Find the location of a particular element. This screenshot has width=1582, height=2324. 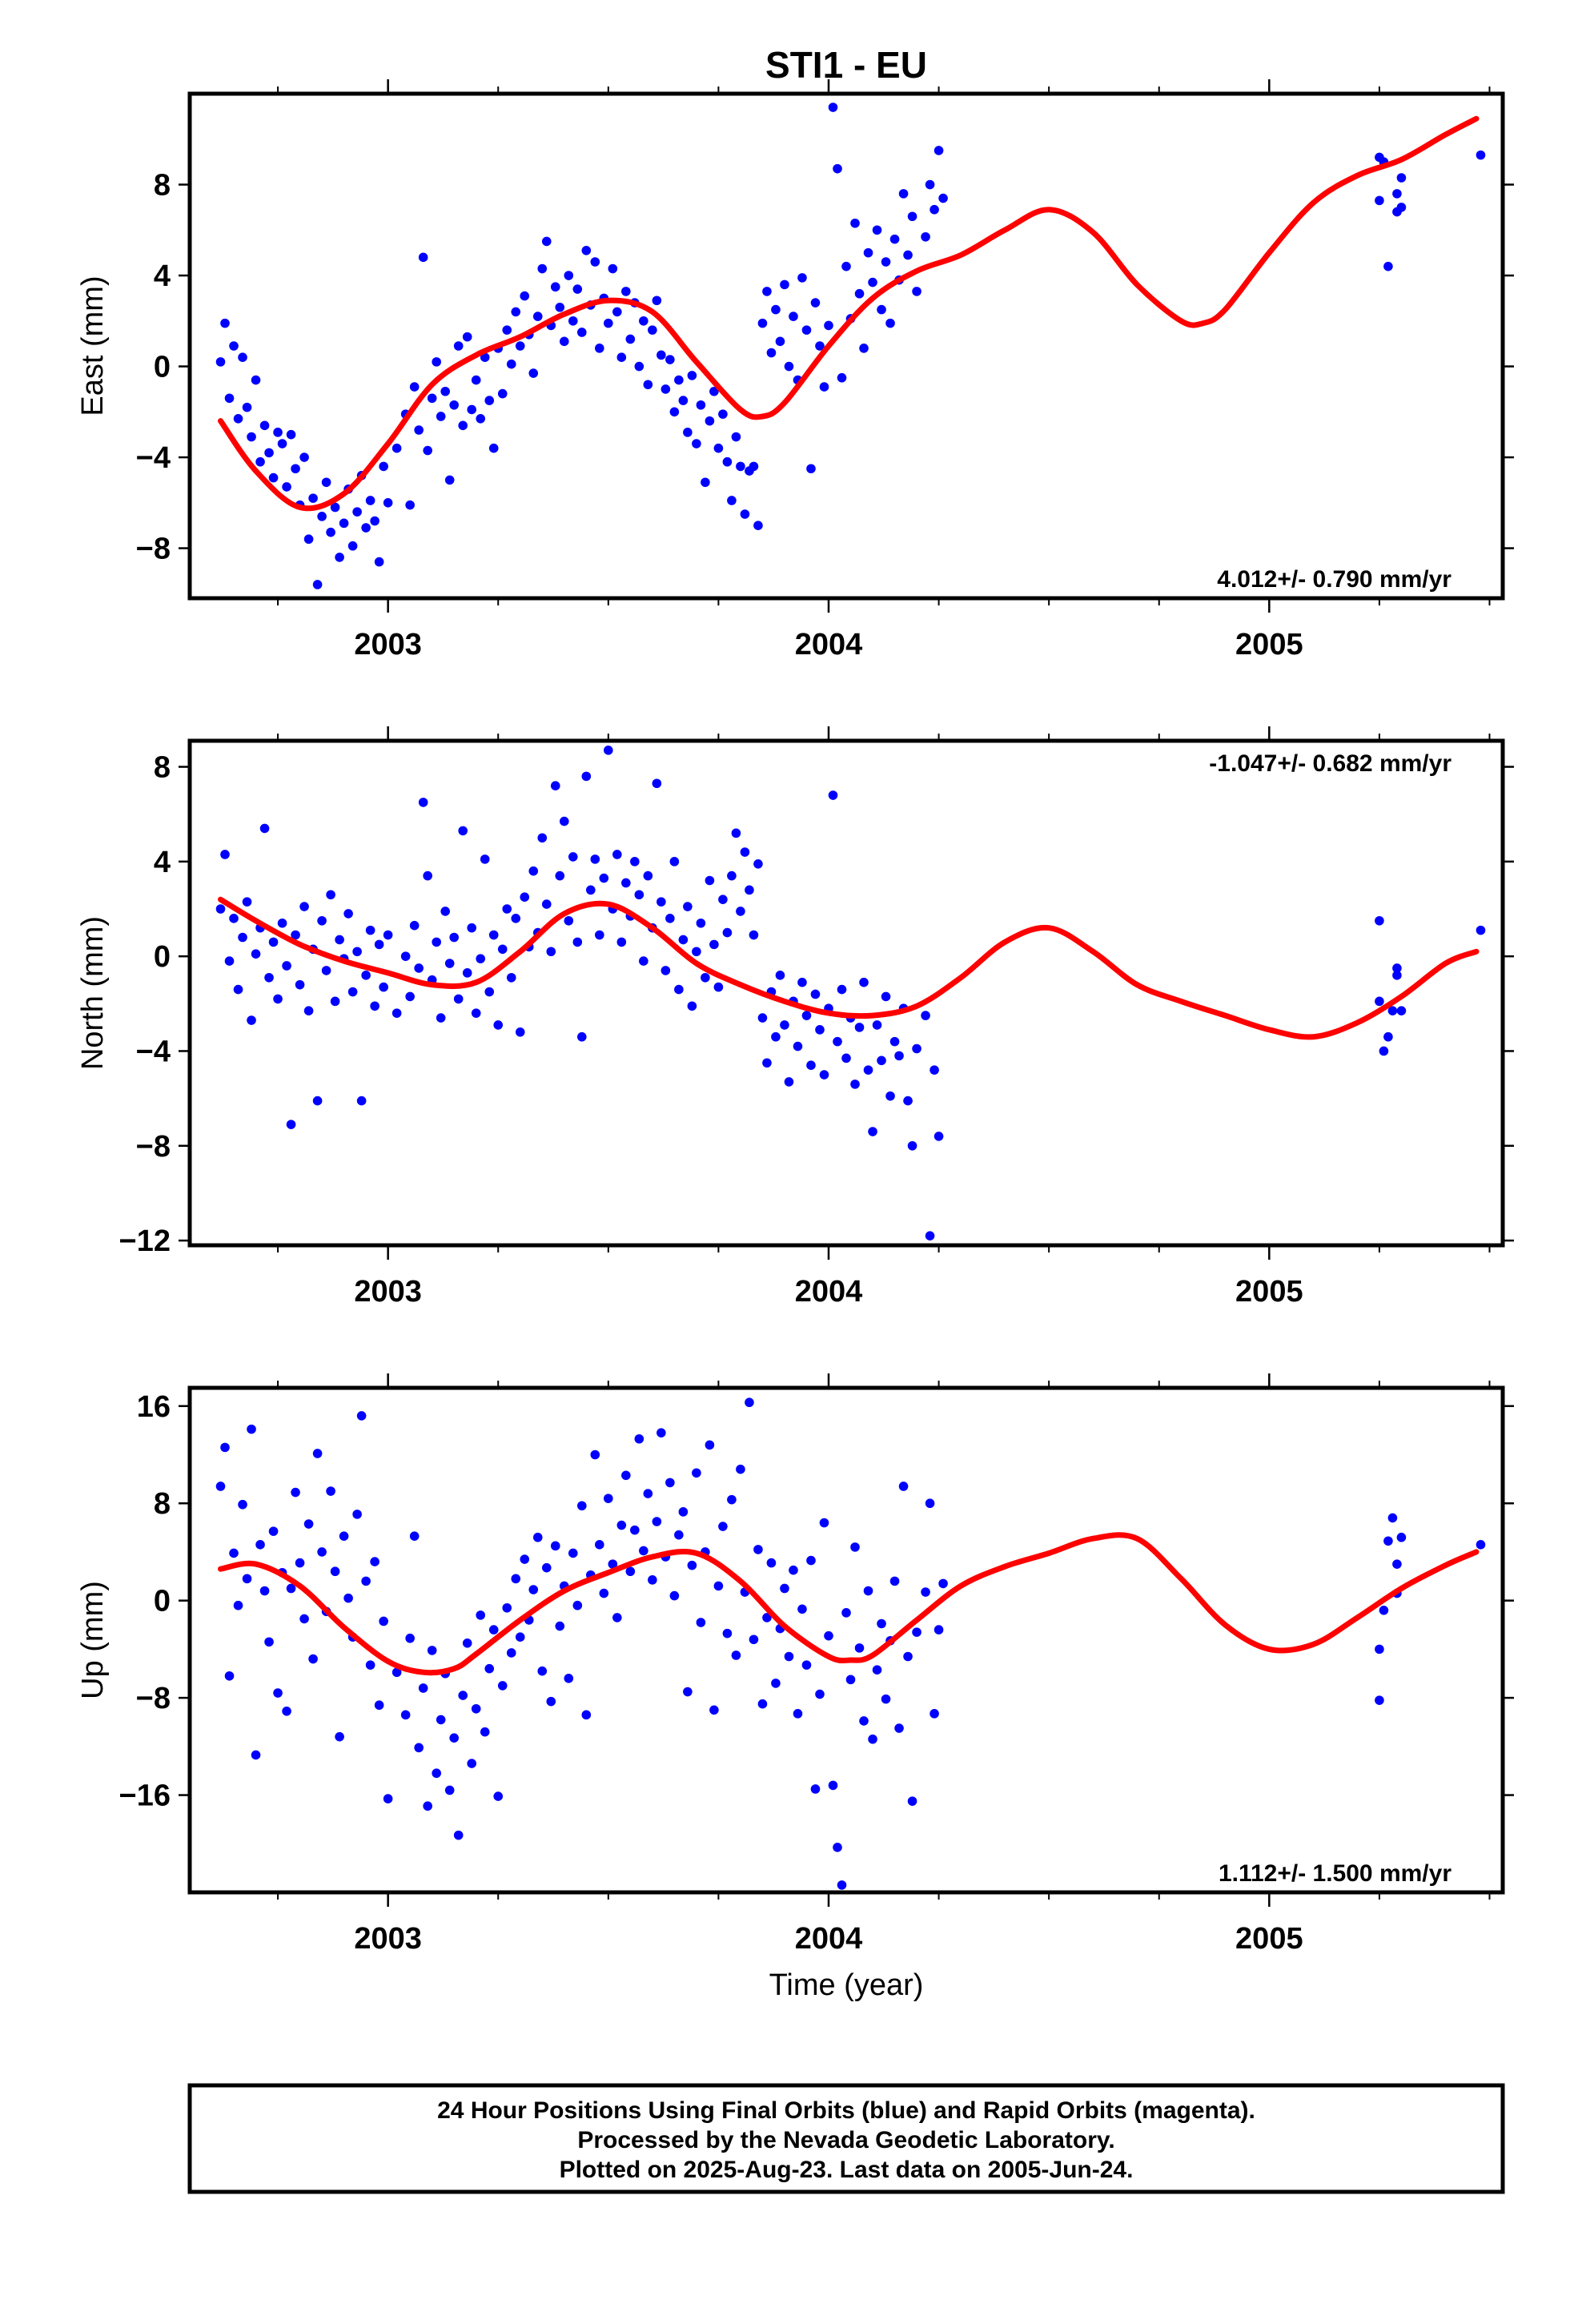

up-y-tick-label: 8 is located at coordinates (162, 1504).